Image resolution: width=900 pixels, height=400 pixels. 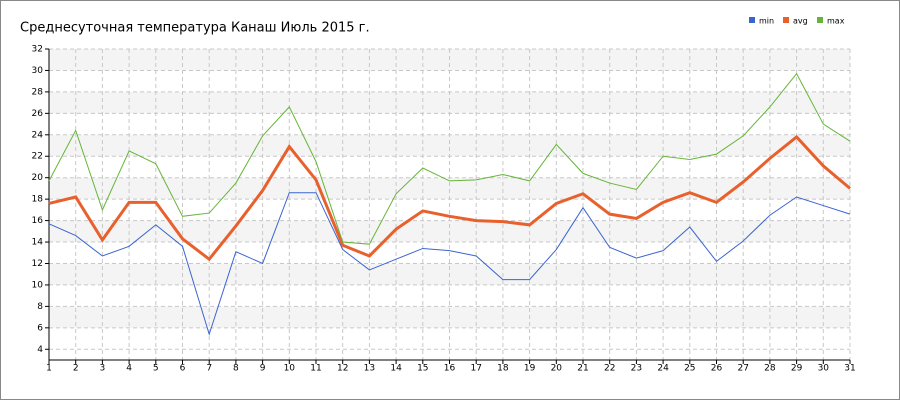 I want to click on y-tick-label: 28, so click(x=38, y=92).